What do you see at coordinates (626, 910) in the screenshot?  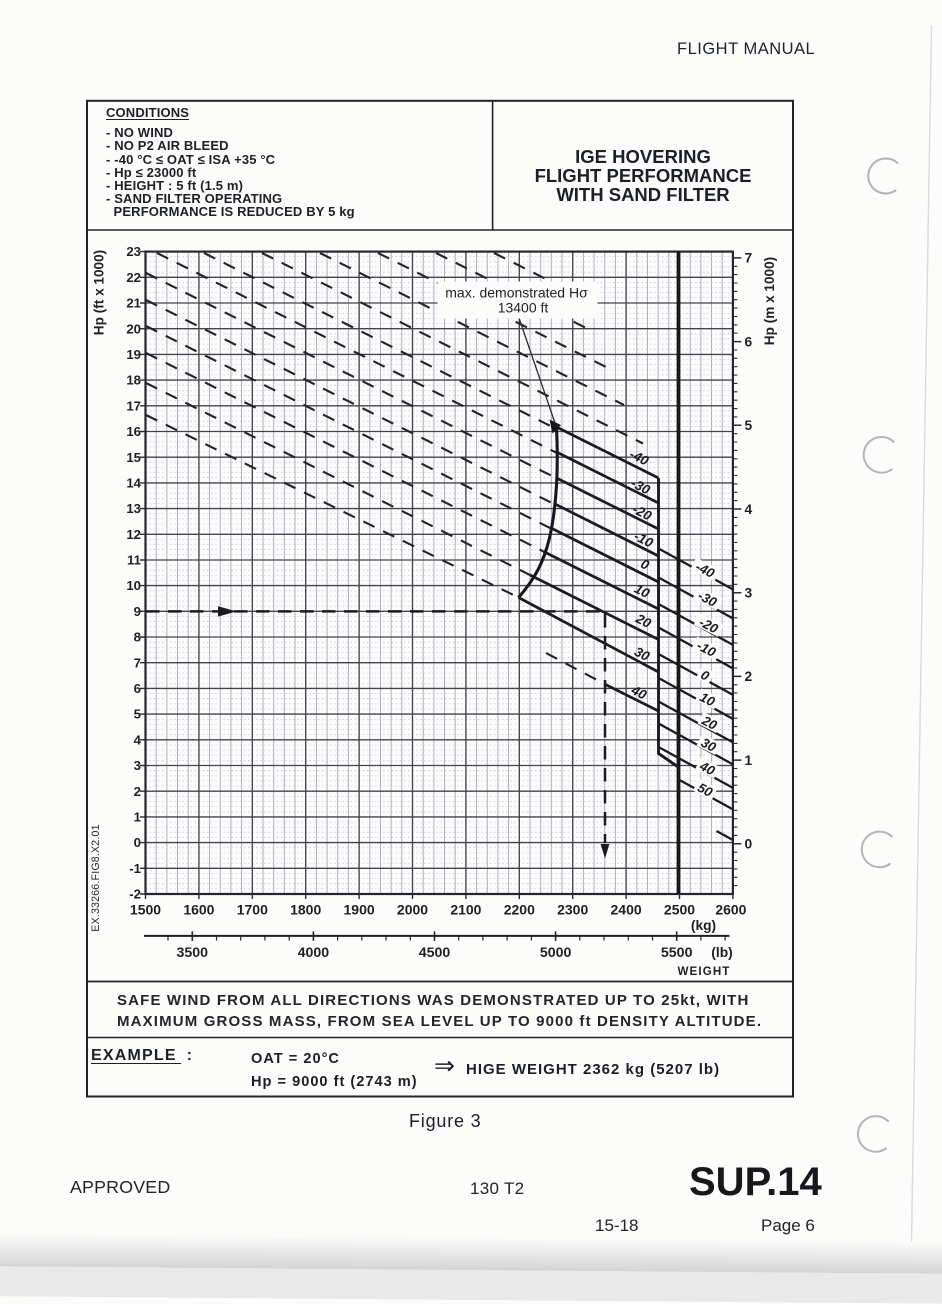 I see `svg-text: 2400` at bounding box center [626, 910].